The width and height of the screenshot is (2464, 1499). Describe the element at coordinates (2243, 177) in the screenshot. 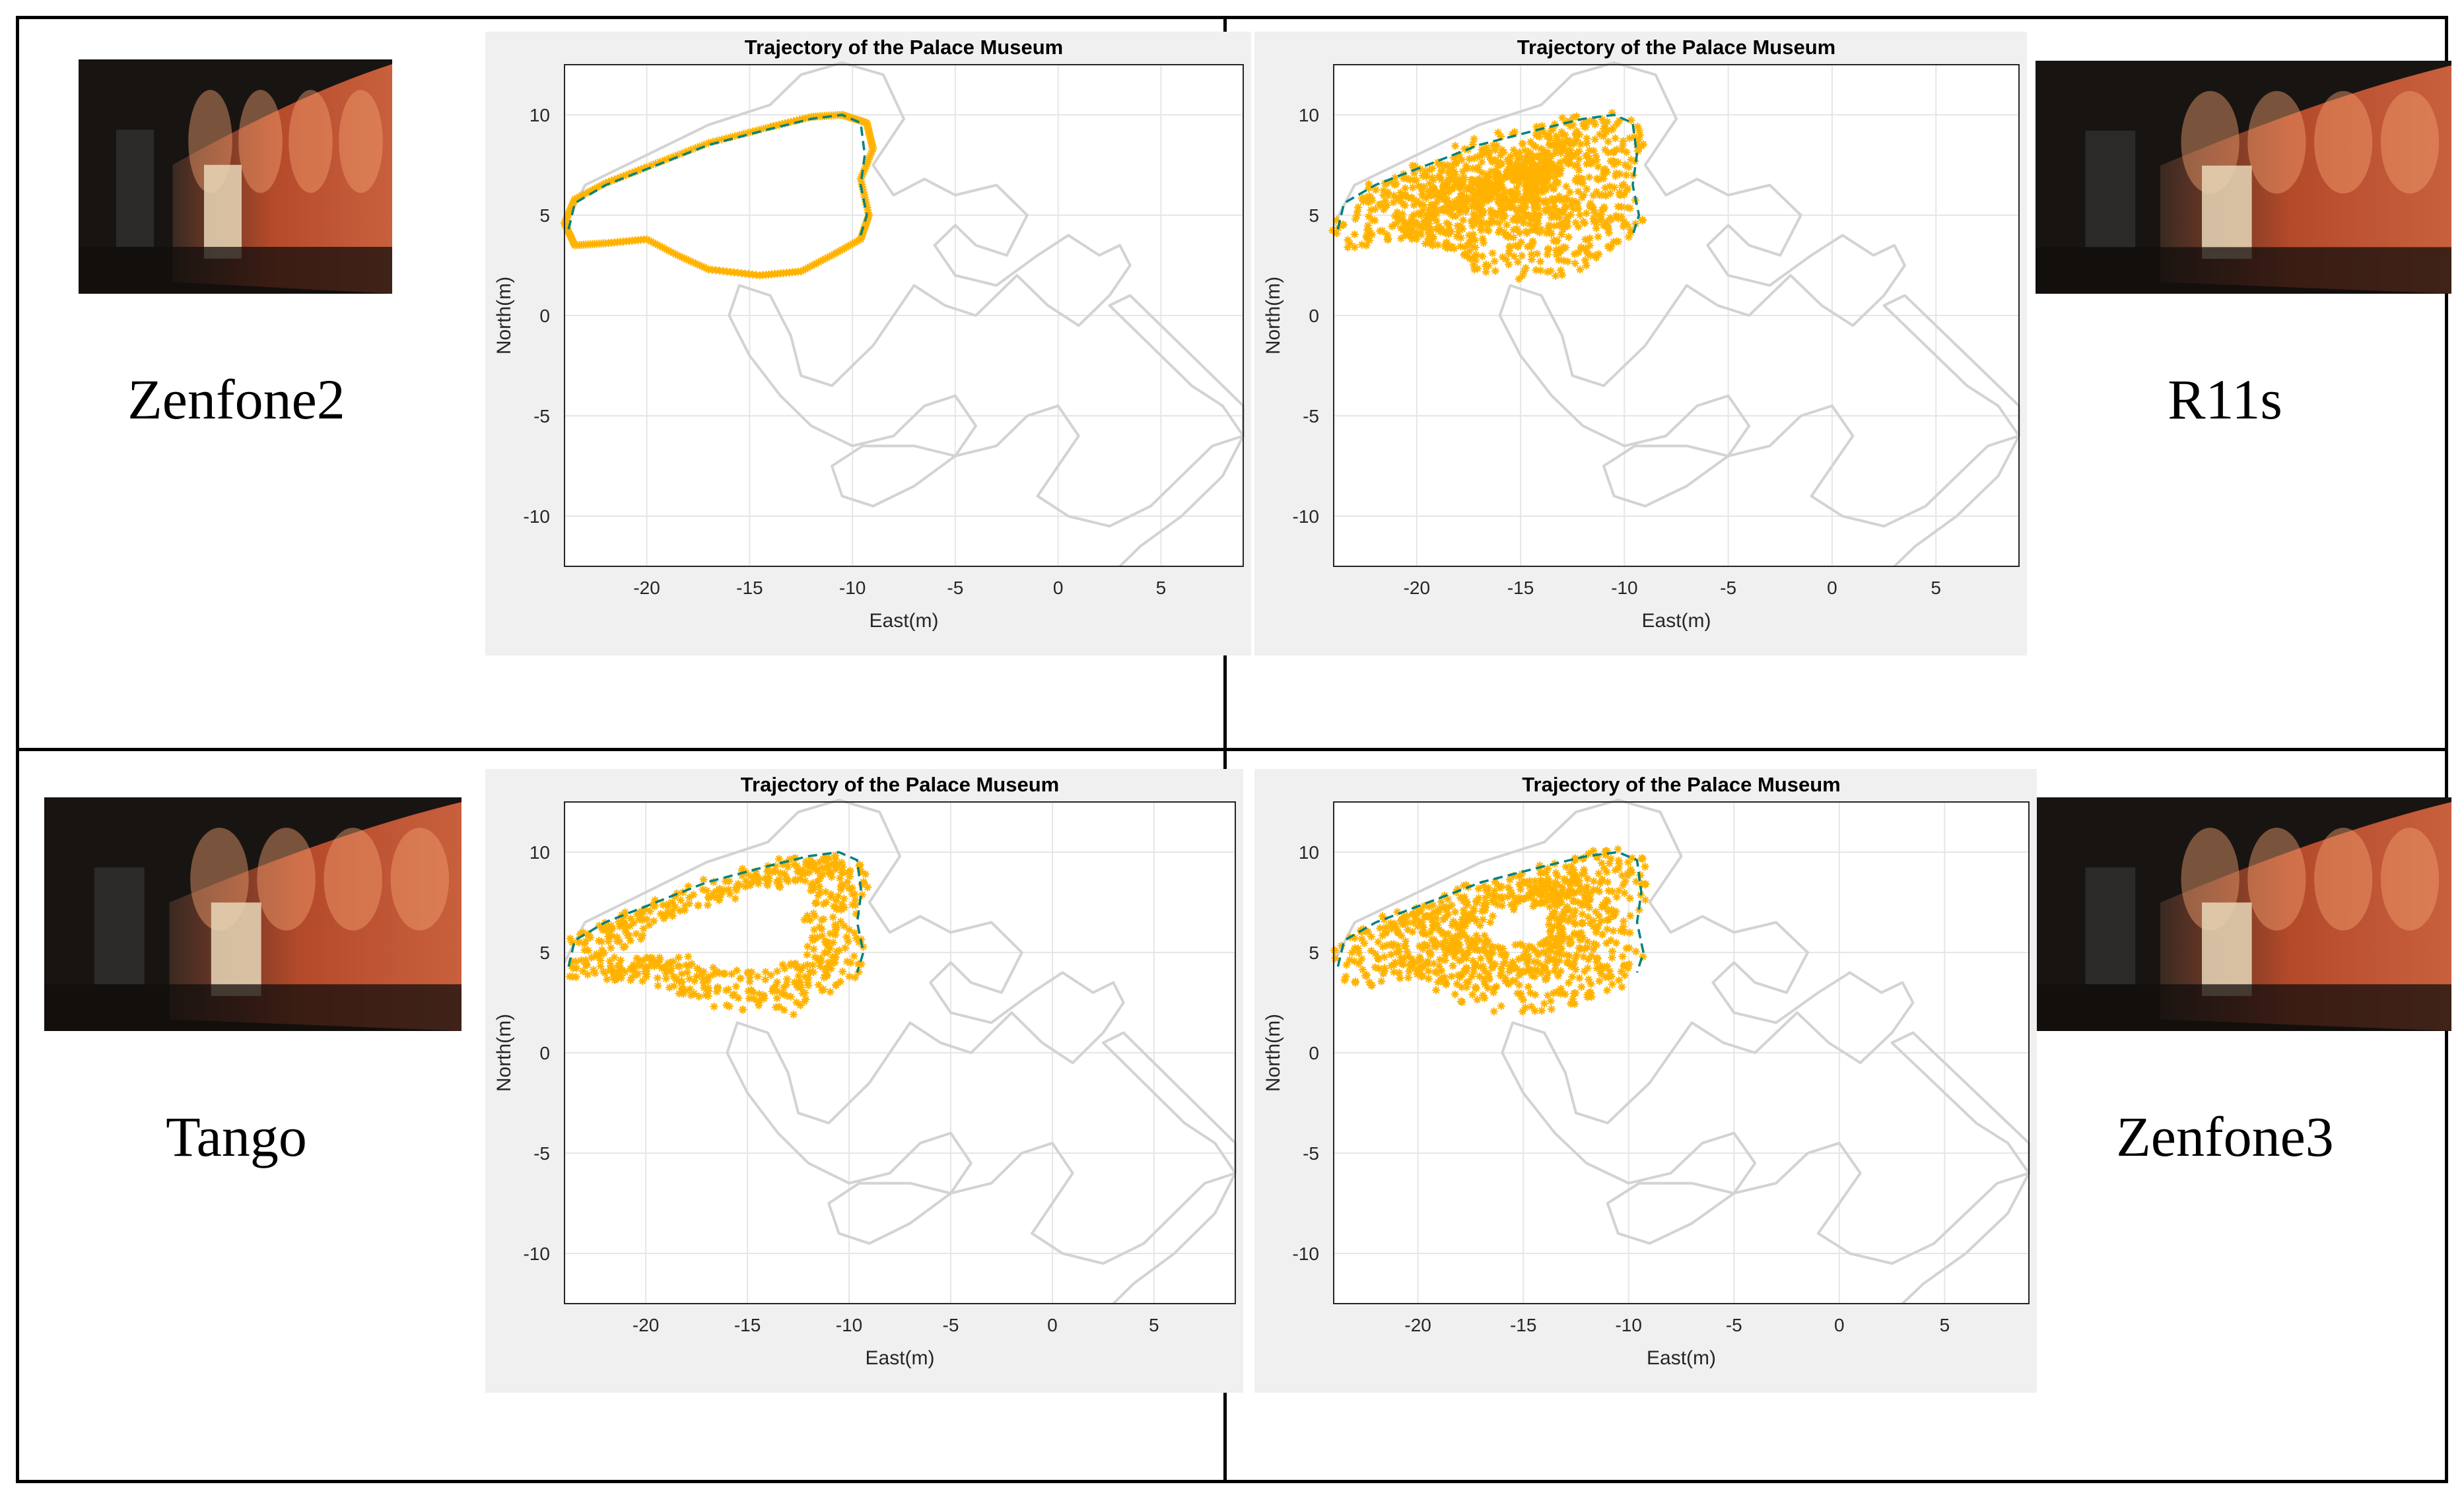

I see `museum-exhibit-photo` at that location.